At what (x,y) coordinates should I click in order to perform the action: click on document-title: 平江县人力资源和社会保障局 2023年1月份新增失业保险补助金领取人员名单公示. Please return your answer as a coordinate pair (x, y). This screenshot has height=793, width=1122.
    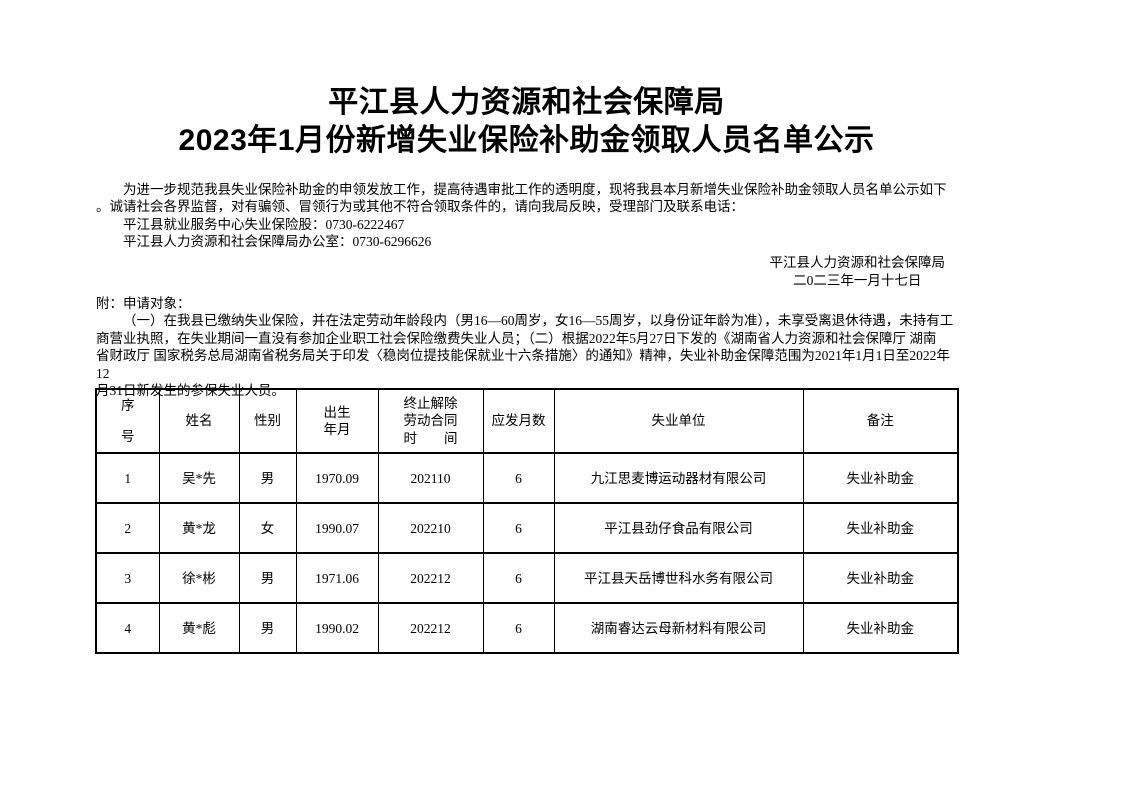
    Looking at the image, I should click on (526, 122).